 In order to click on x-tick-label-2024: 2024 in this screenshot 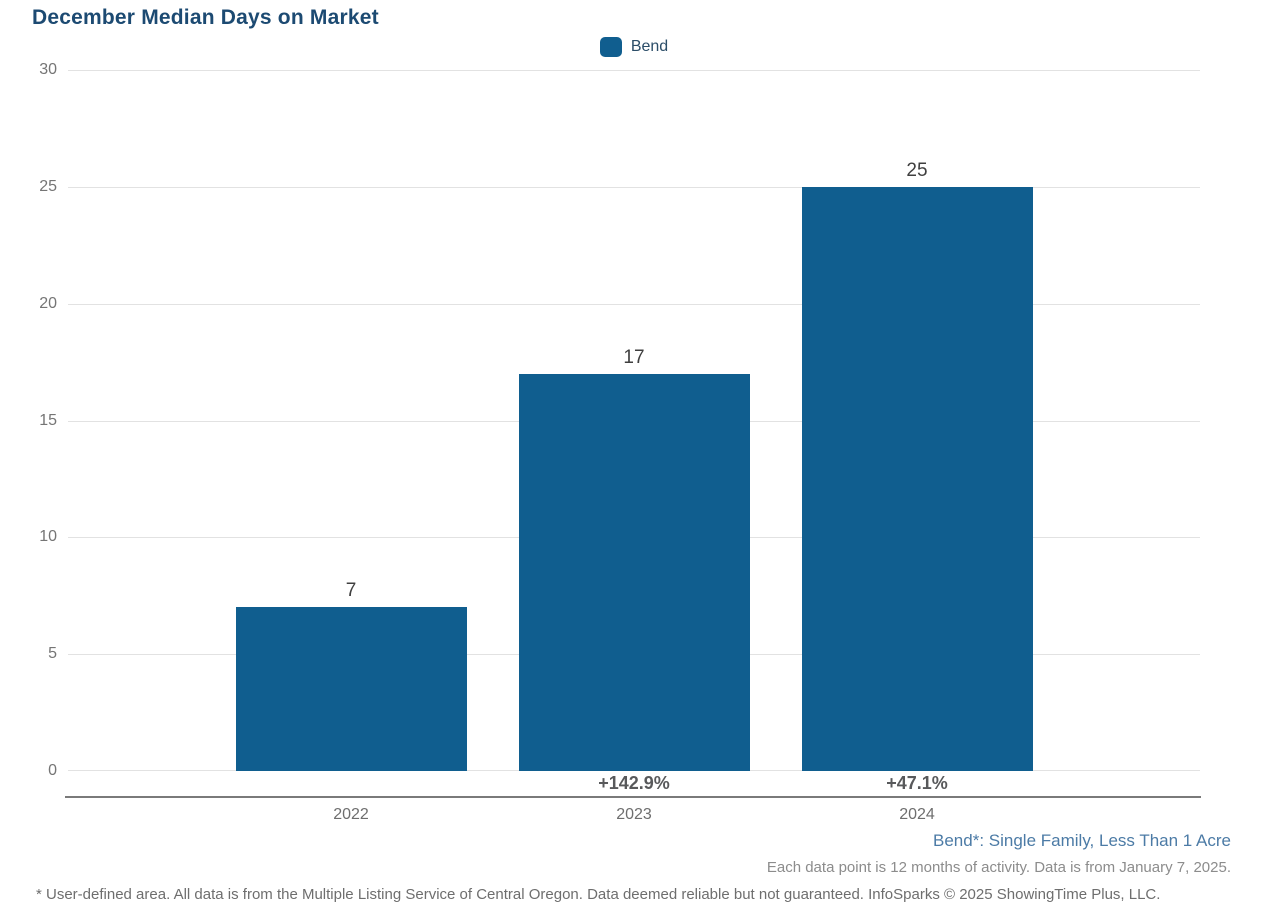, I will do `click(917, 814)`.